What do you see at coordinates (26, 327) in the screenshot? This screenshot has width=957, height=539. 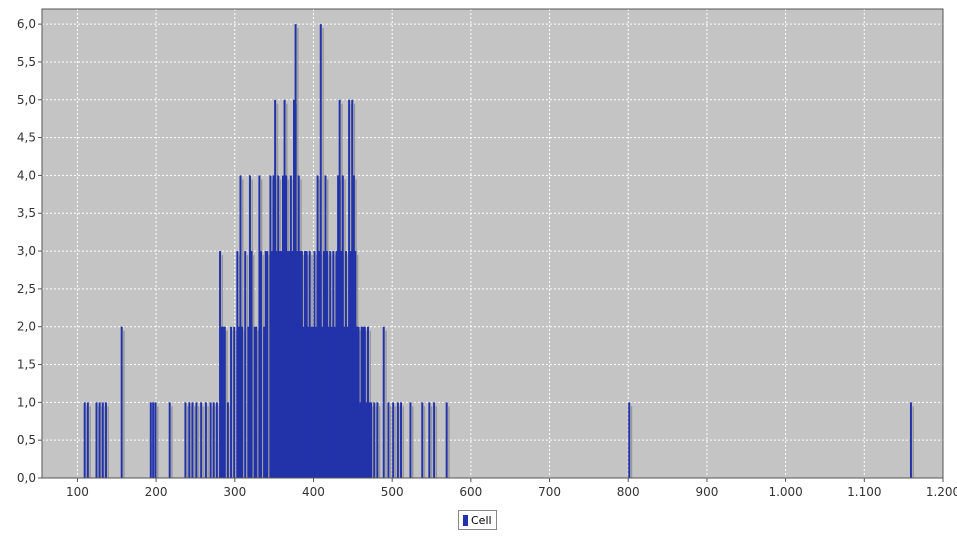 I see `y-tick-label: 2,0` at bounding box center [26, 327].